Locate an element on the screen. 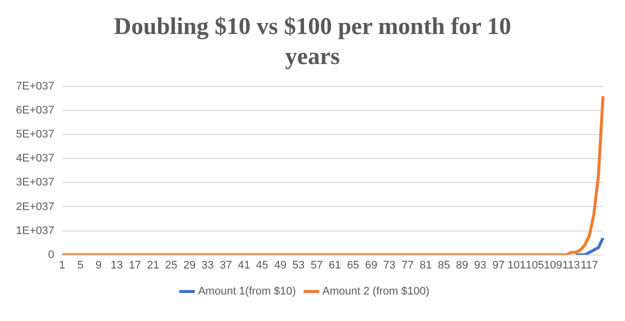 This screenshot has height=321, width=625. x-tick-label: 101 is located at coordinates (516, 265).